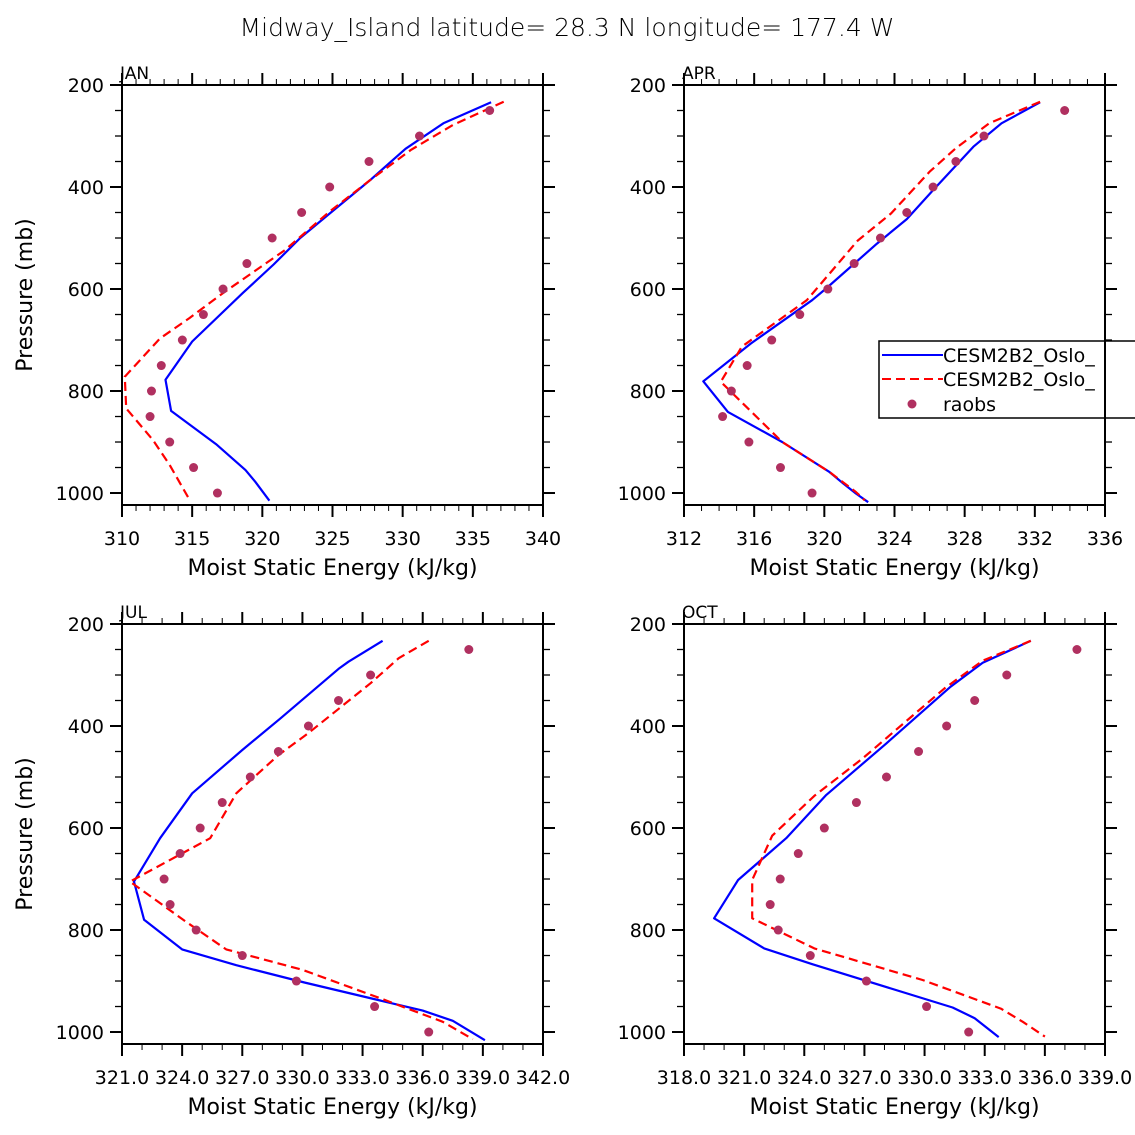 This screenshot has height=1135, width=1135. I want to click on legend-label: raobs, so click(969, 405).